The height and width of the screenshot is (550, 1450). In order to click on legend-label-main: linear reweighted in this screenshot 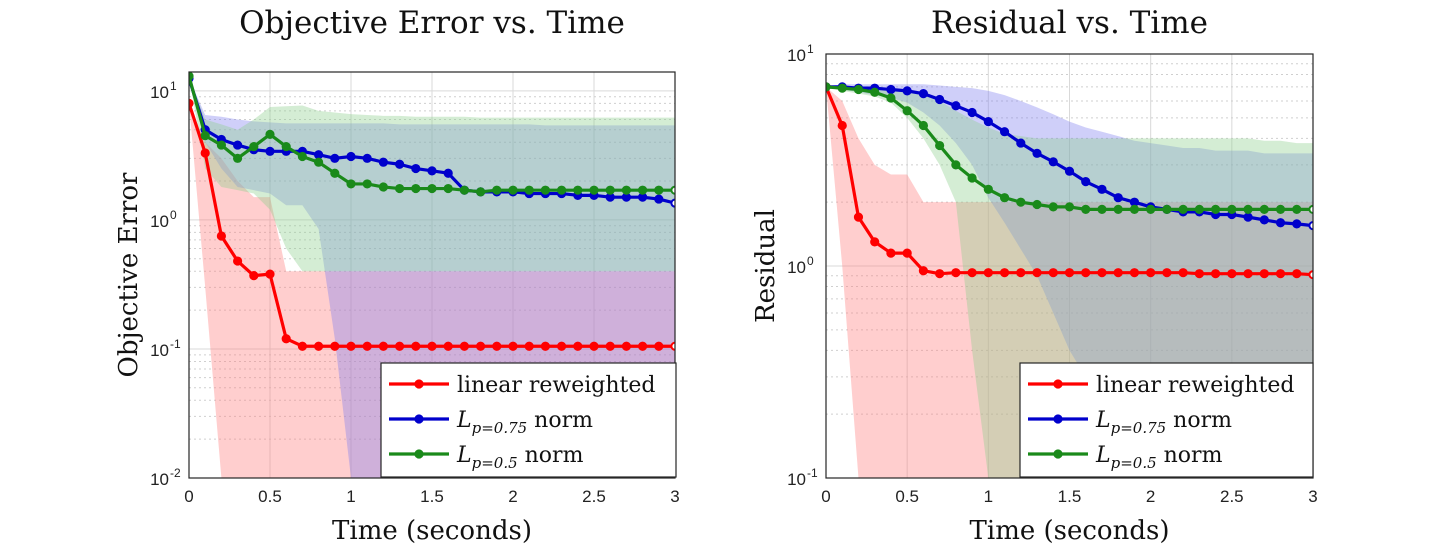, I will do `click(1195, 385)`.